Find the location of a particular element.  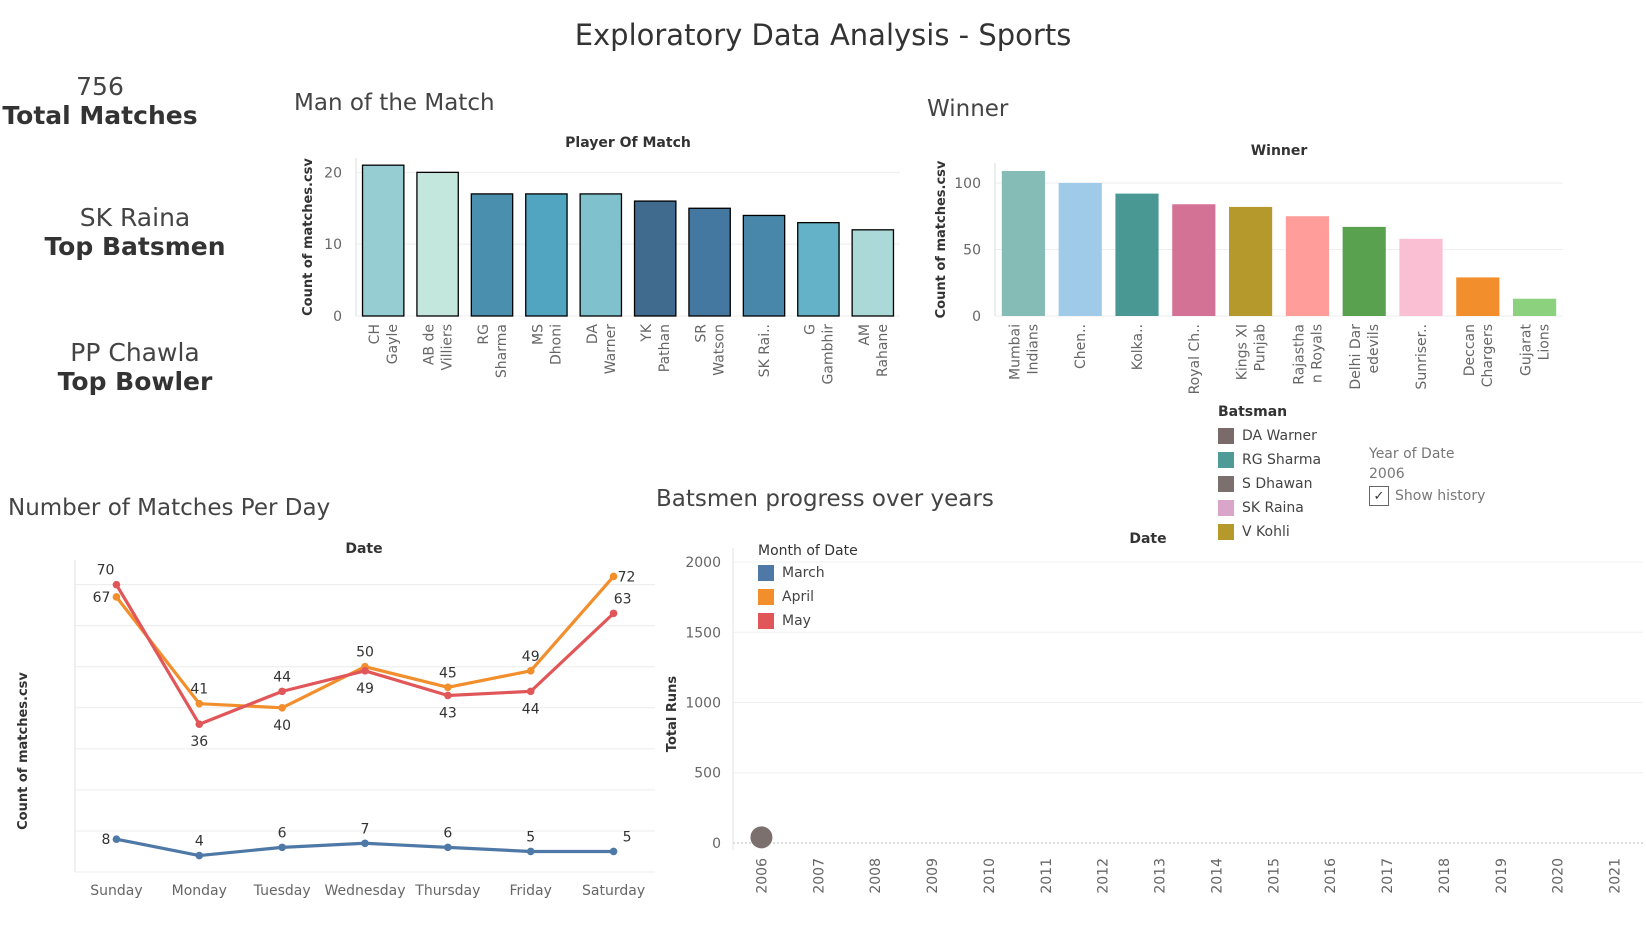

x-tick-label: Indians is located at coordinates (1033, 349).